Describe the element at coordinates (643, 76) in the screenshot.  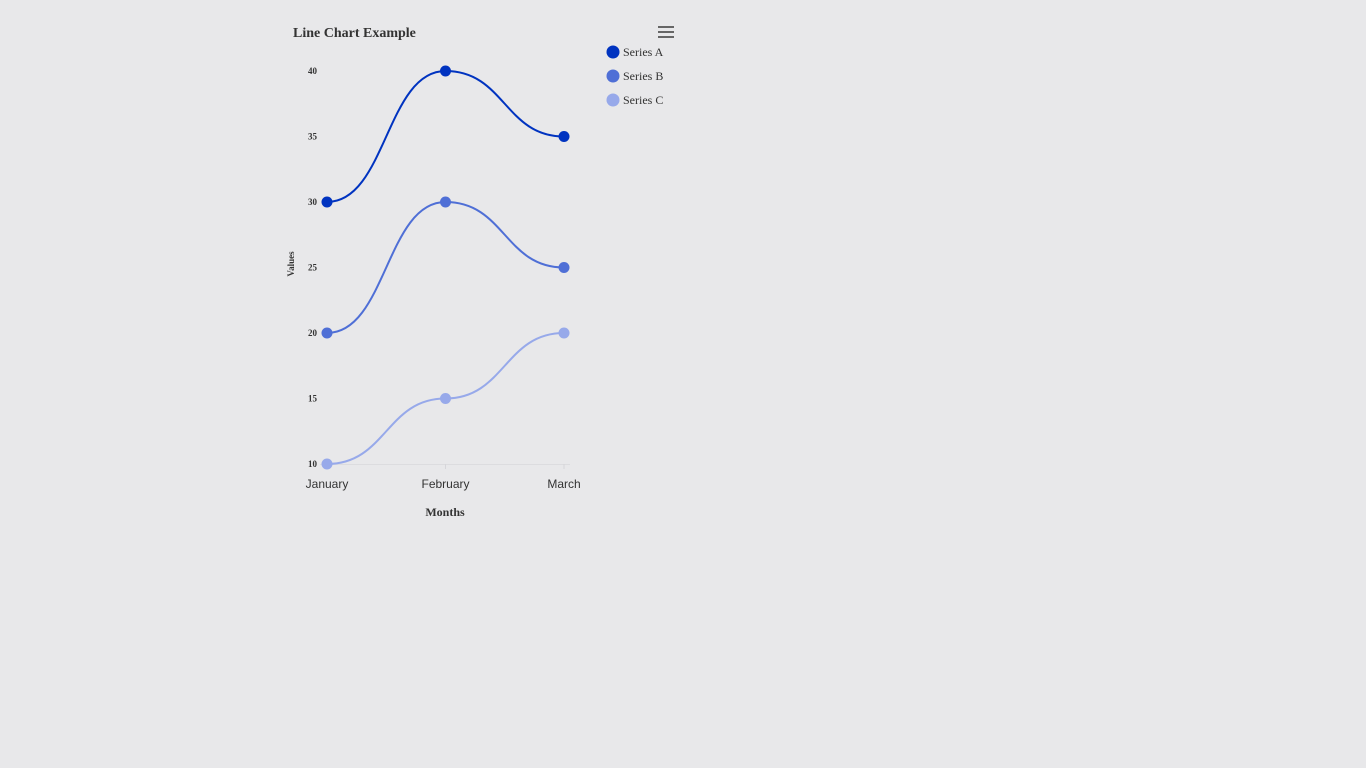
I see `legend-label-series-b: Series B` at that location.